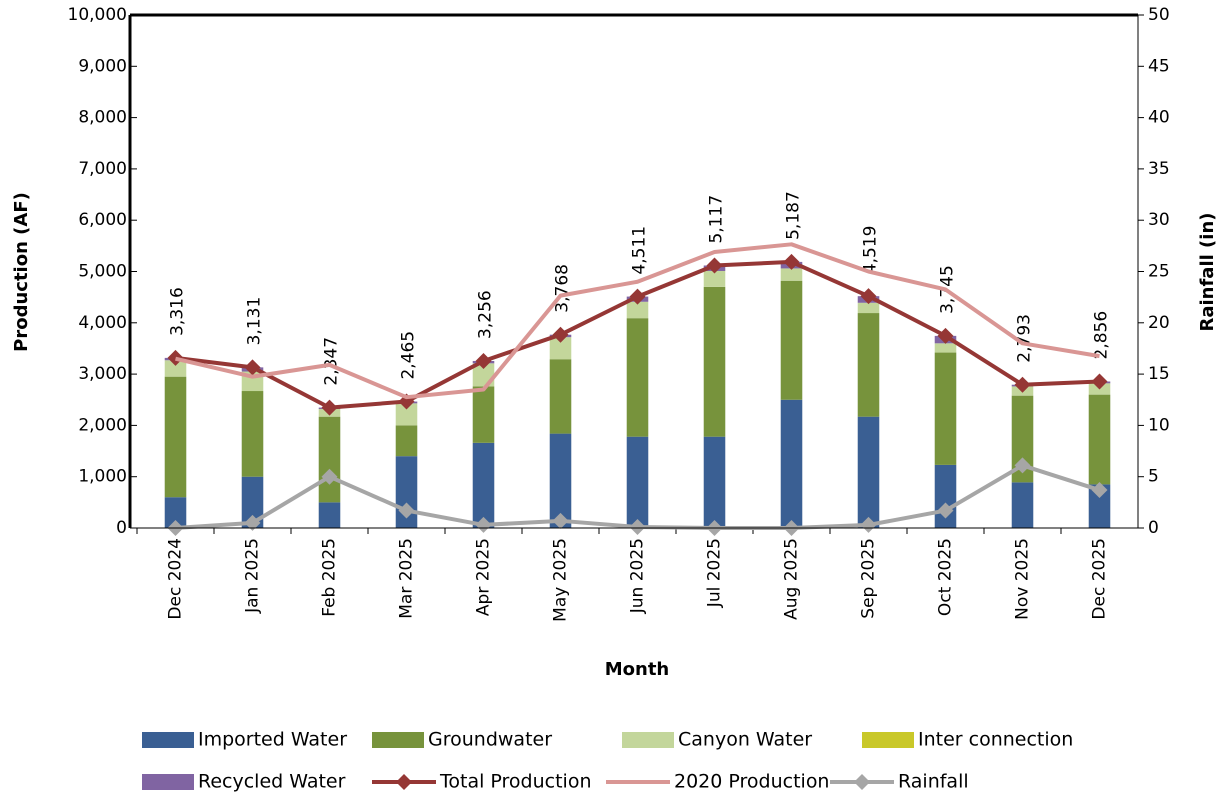 The height and width of the screenshot is (799, 1221). What do you see at coordinates (102, 272) in the screenshot?
I see `y-tick-label: 5,000` at bounding box center [102, 272].